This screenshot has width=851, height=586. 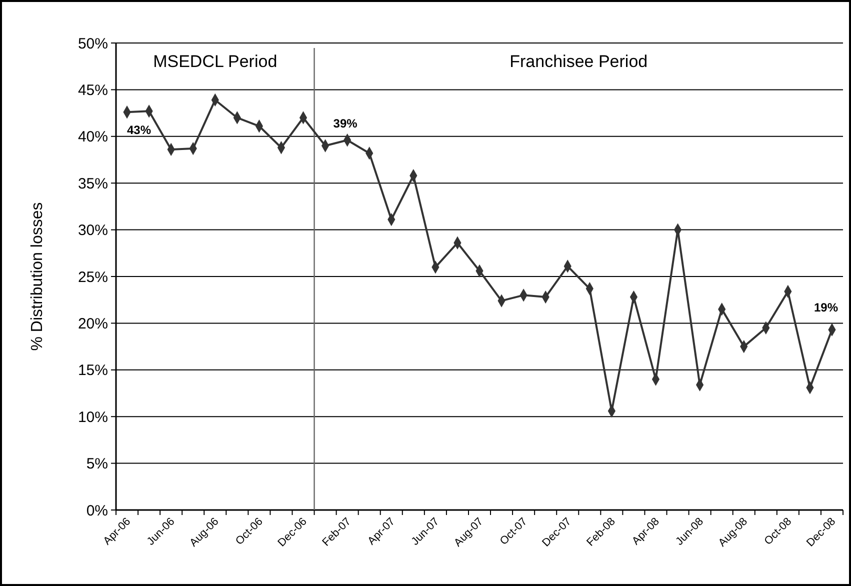 I want to click on y-tick-label: 10%, so click(x=93, y=417).